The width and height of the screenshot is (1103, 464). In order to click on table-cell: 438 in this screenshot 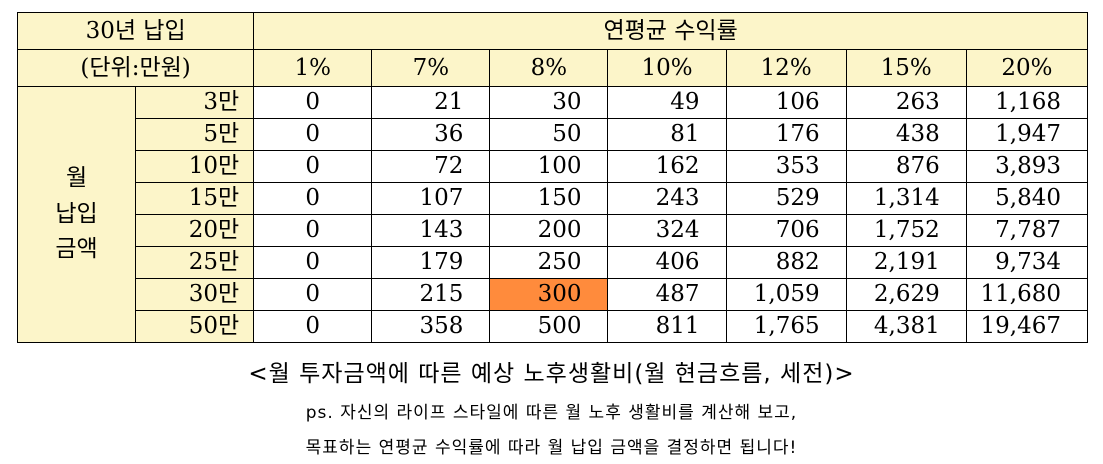, I will do `click(906, 134)`.